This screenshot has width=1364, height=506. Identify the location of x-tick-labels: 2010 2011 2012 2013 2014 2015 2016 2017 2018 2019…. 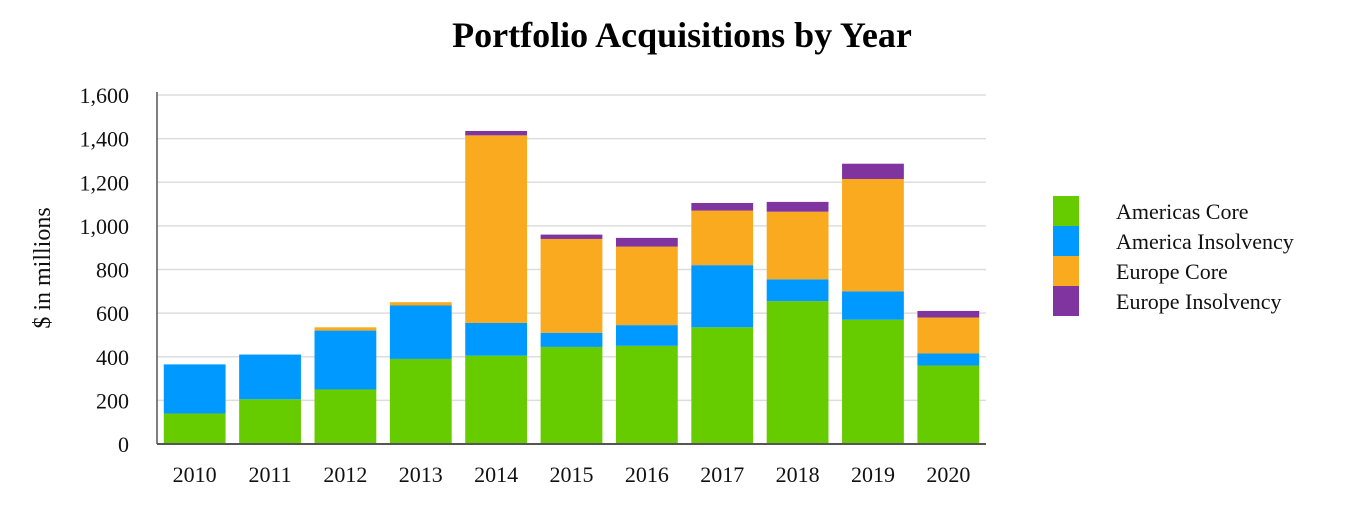
(572, 474).